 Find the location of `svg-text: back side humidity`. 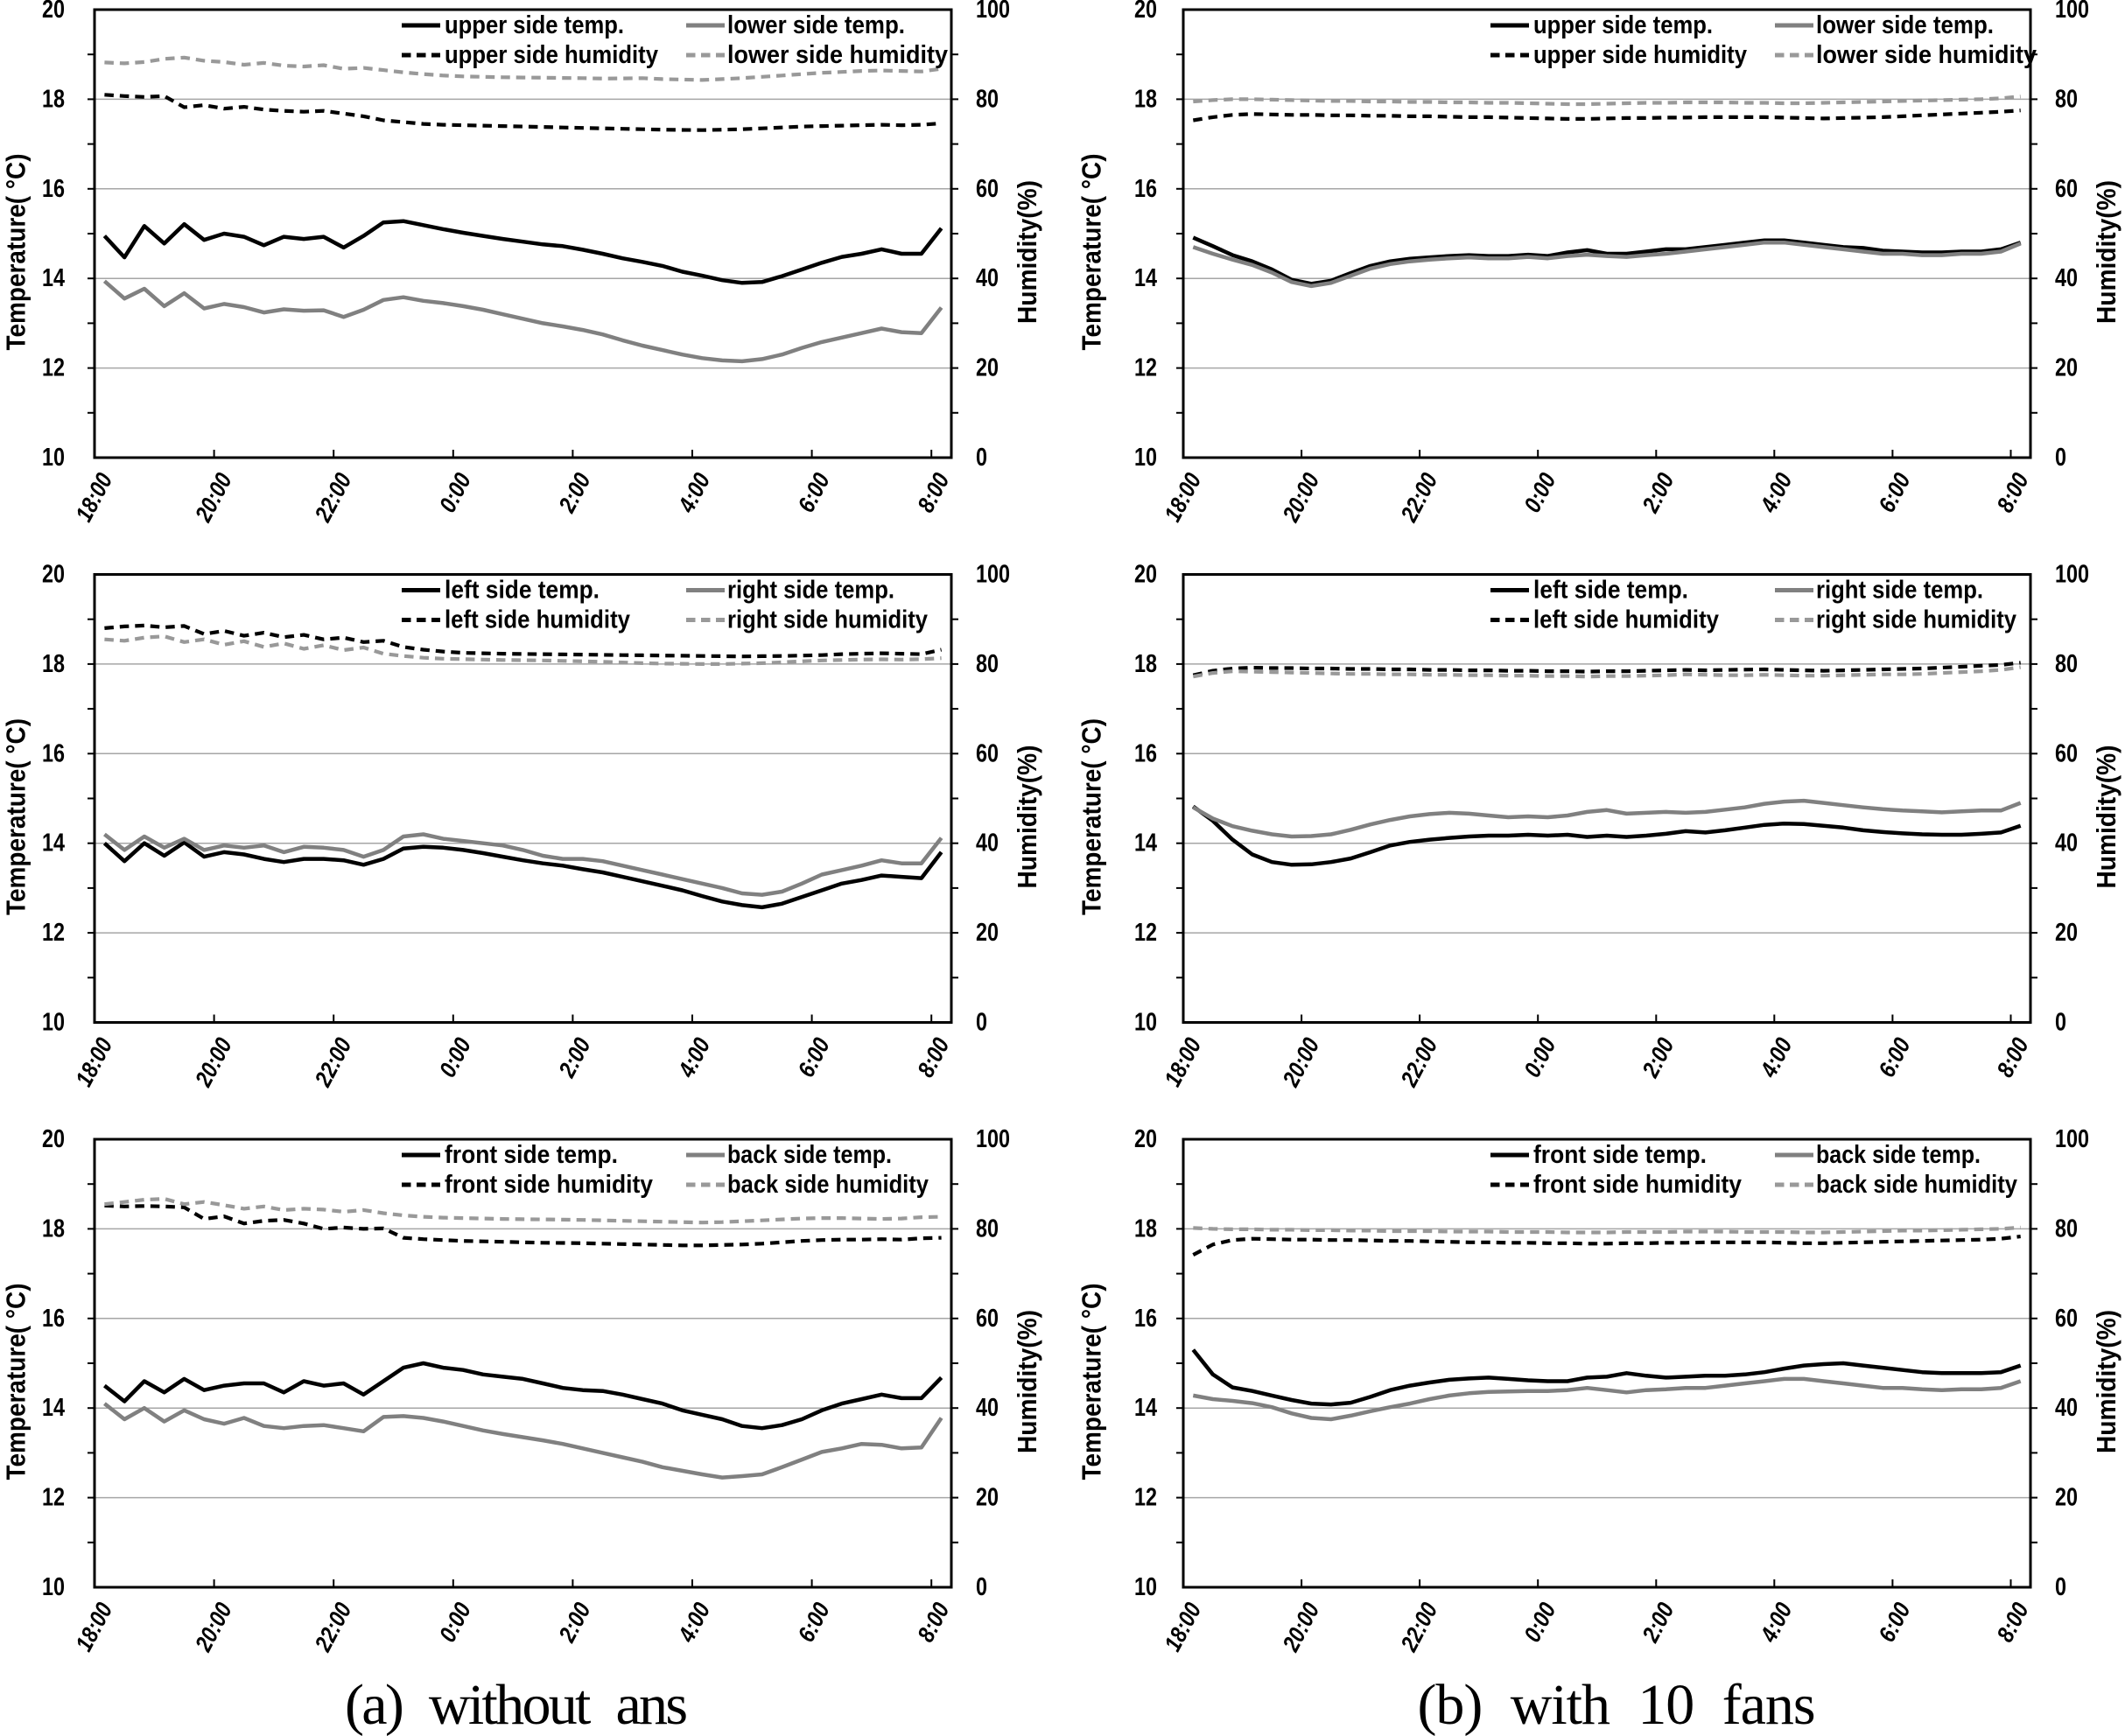

svg-text: back side humidity is located at coordinates (828, 1185).